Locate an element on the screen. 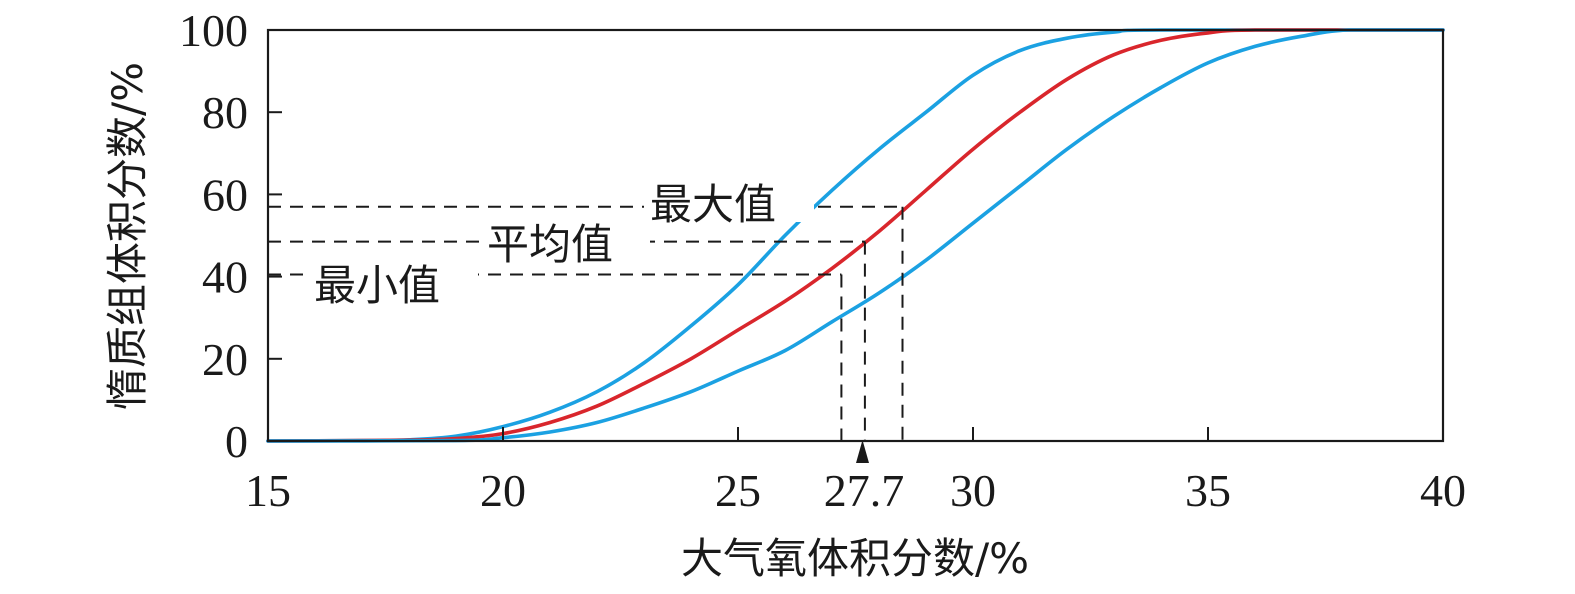  x-tick-label: 20 is located at coordinates (503, 490).